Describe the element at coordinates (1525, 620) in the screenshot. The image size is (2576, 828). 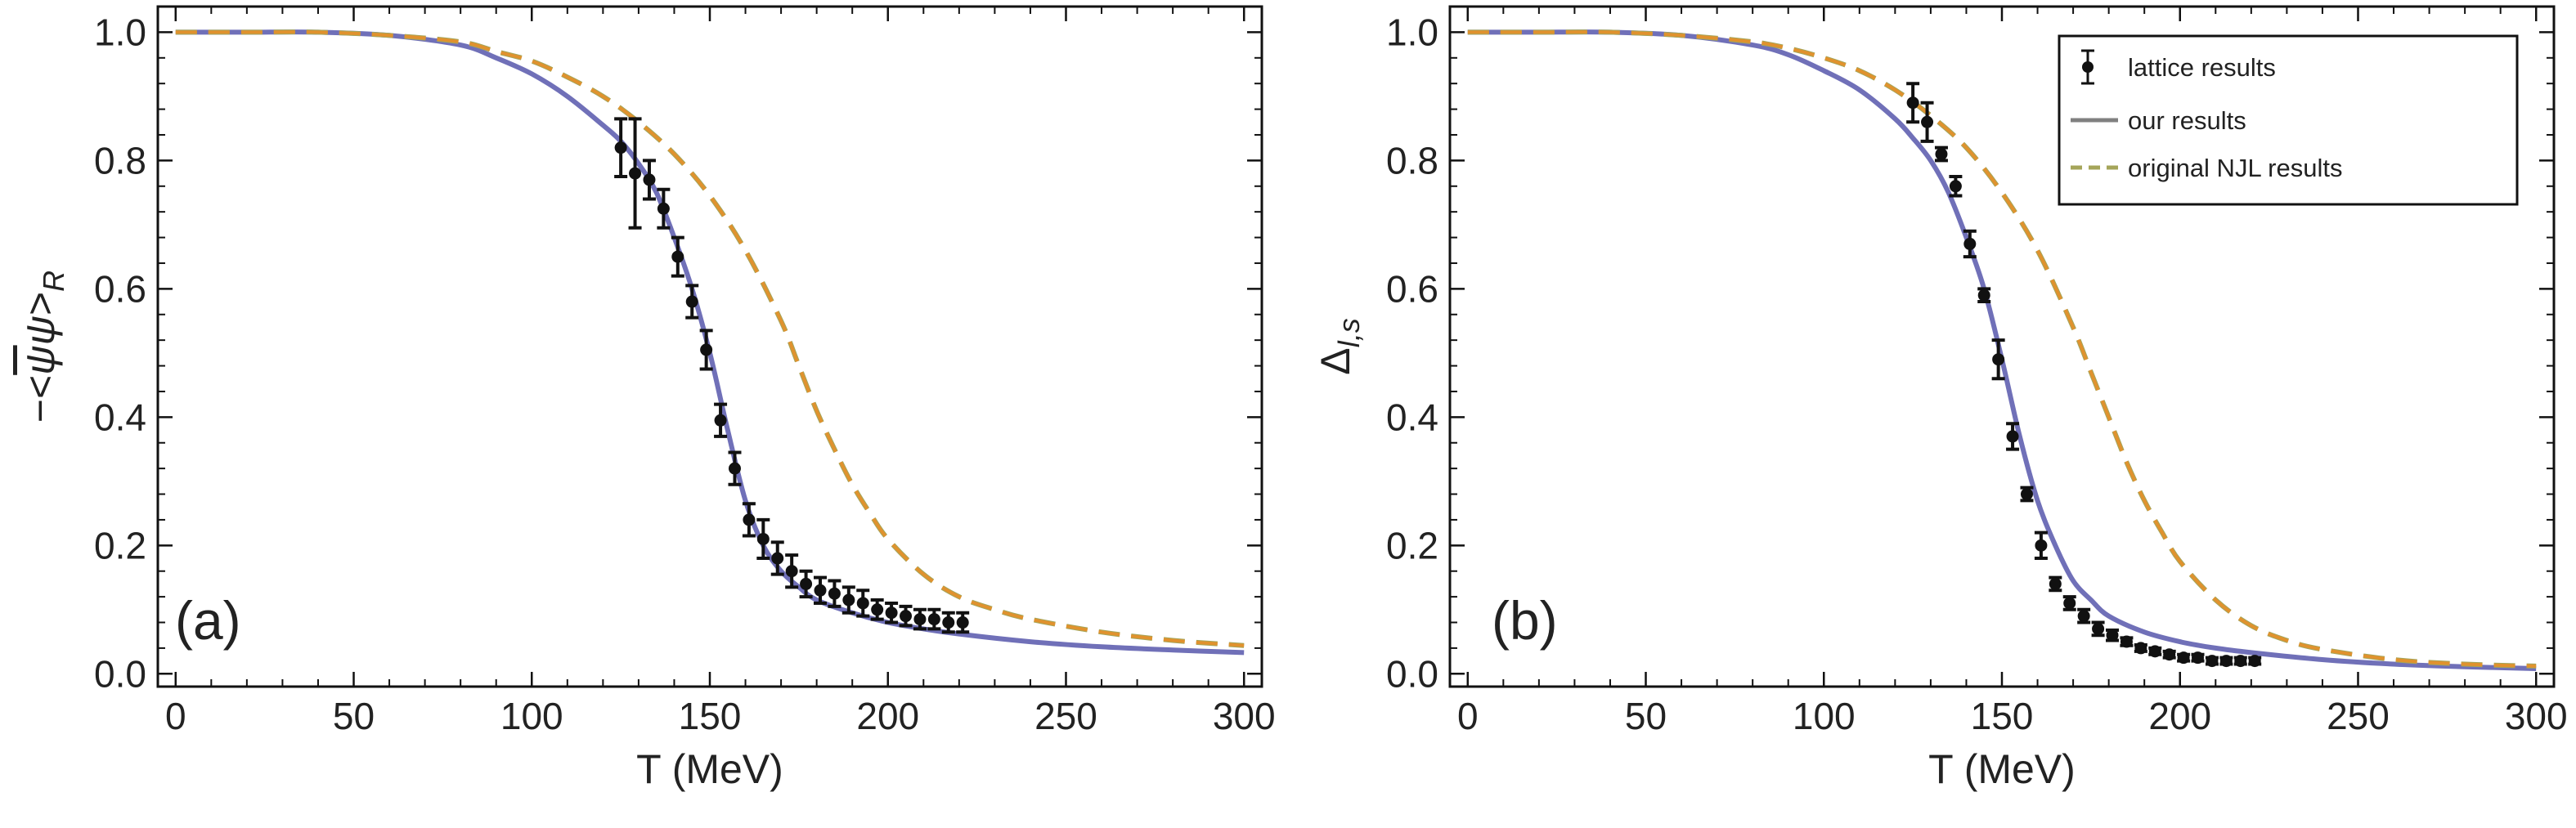
I see `panel-label-b: (b)` at that location.